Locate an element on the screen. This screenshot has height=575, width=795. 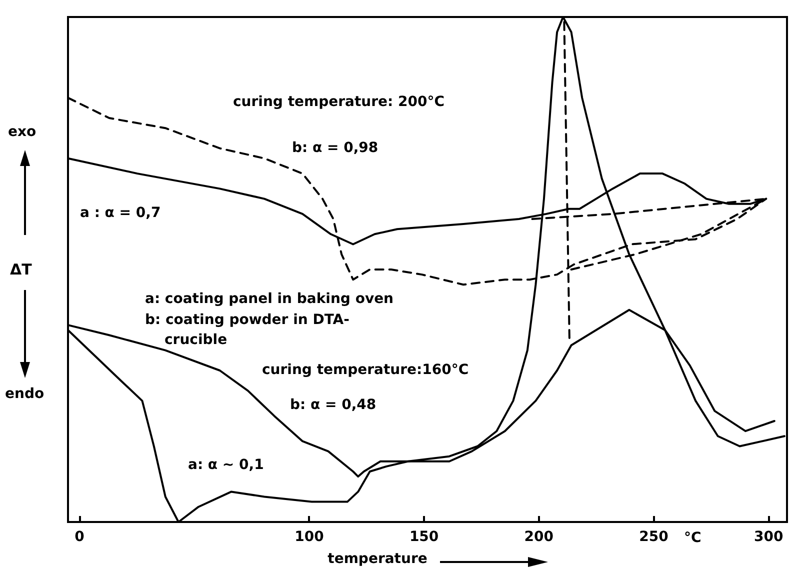
x-tick-label: 150 is located at coordinates (424, 537).